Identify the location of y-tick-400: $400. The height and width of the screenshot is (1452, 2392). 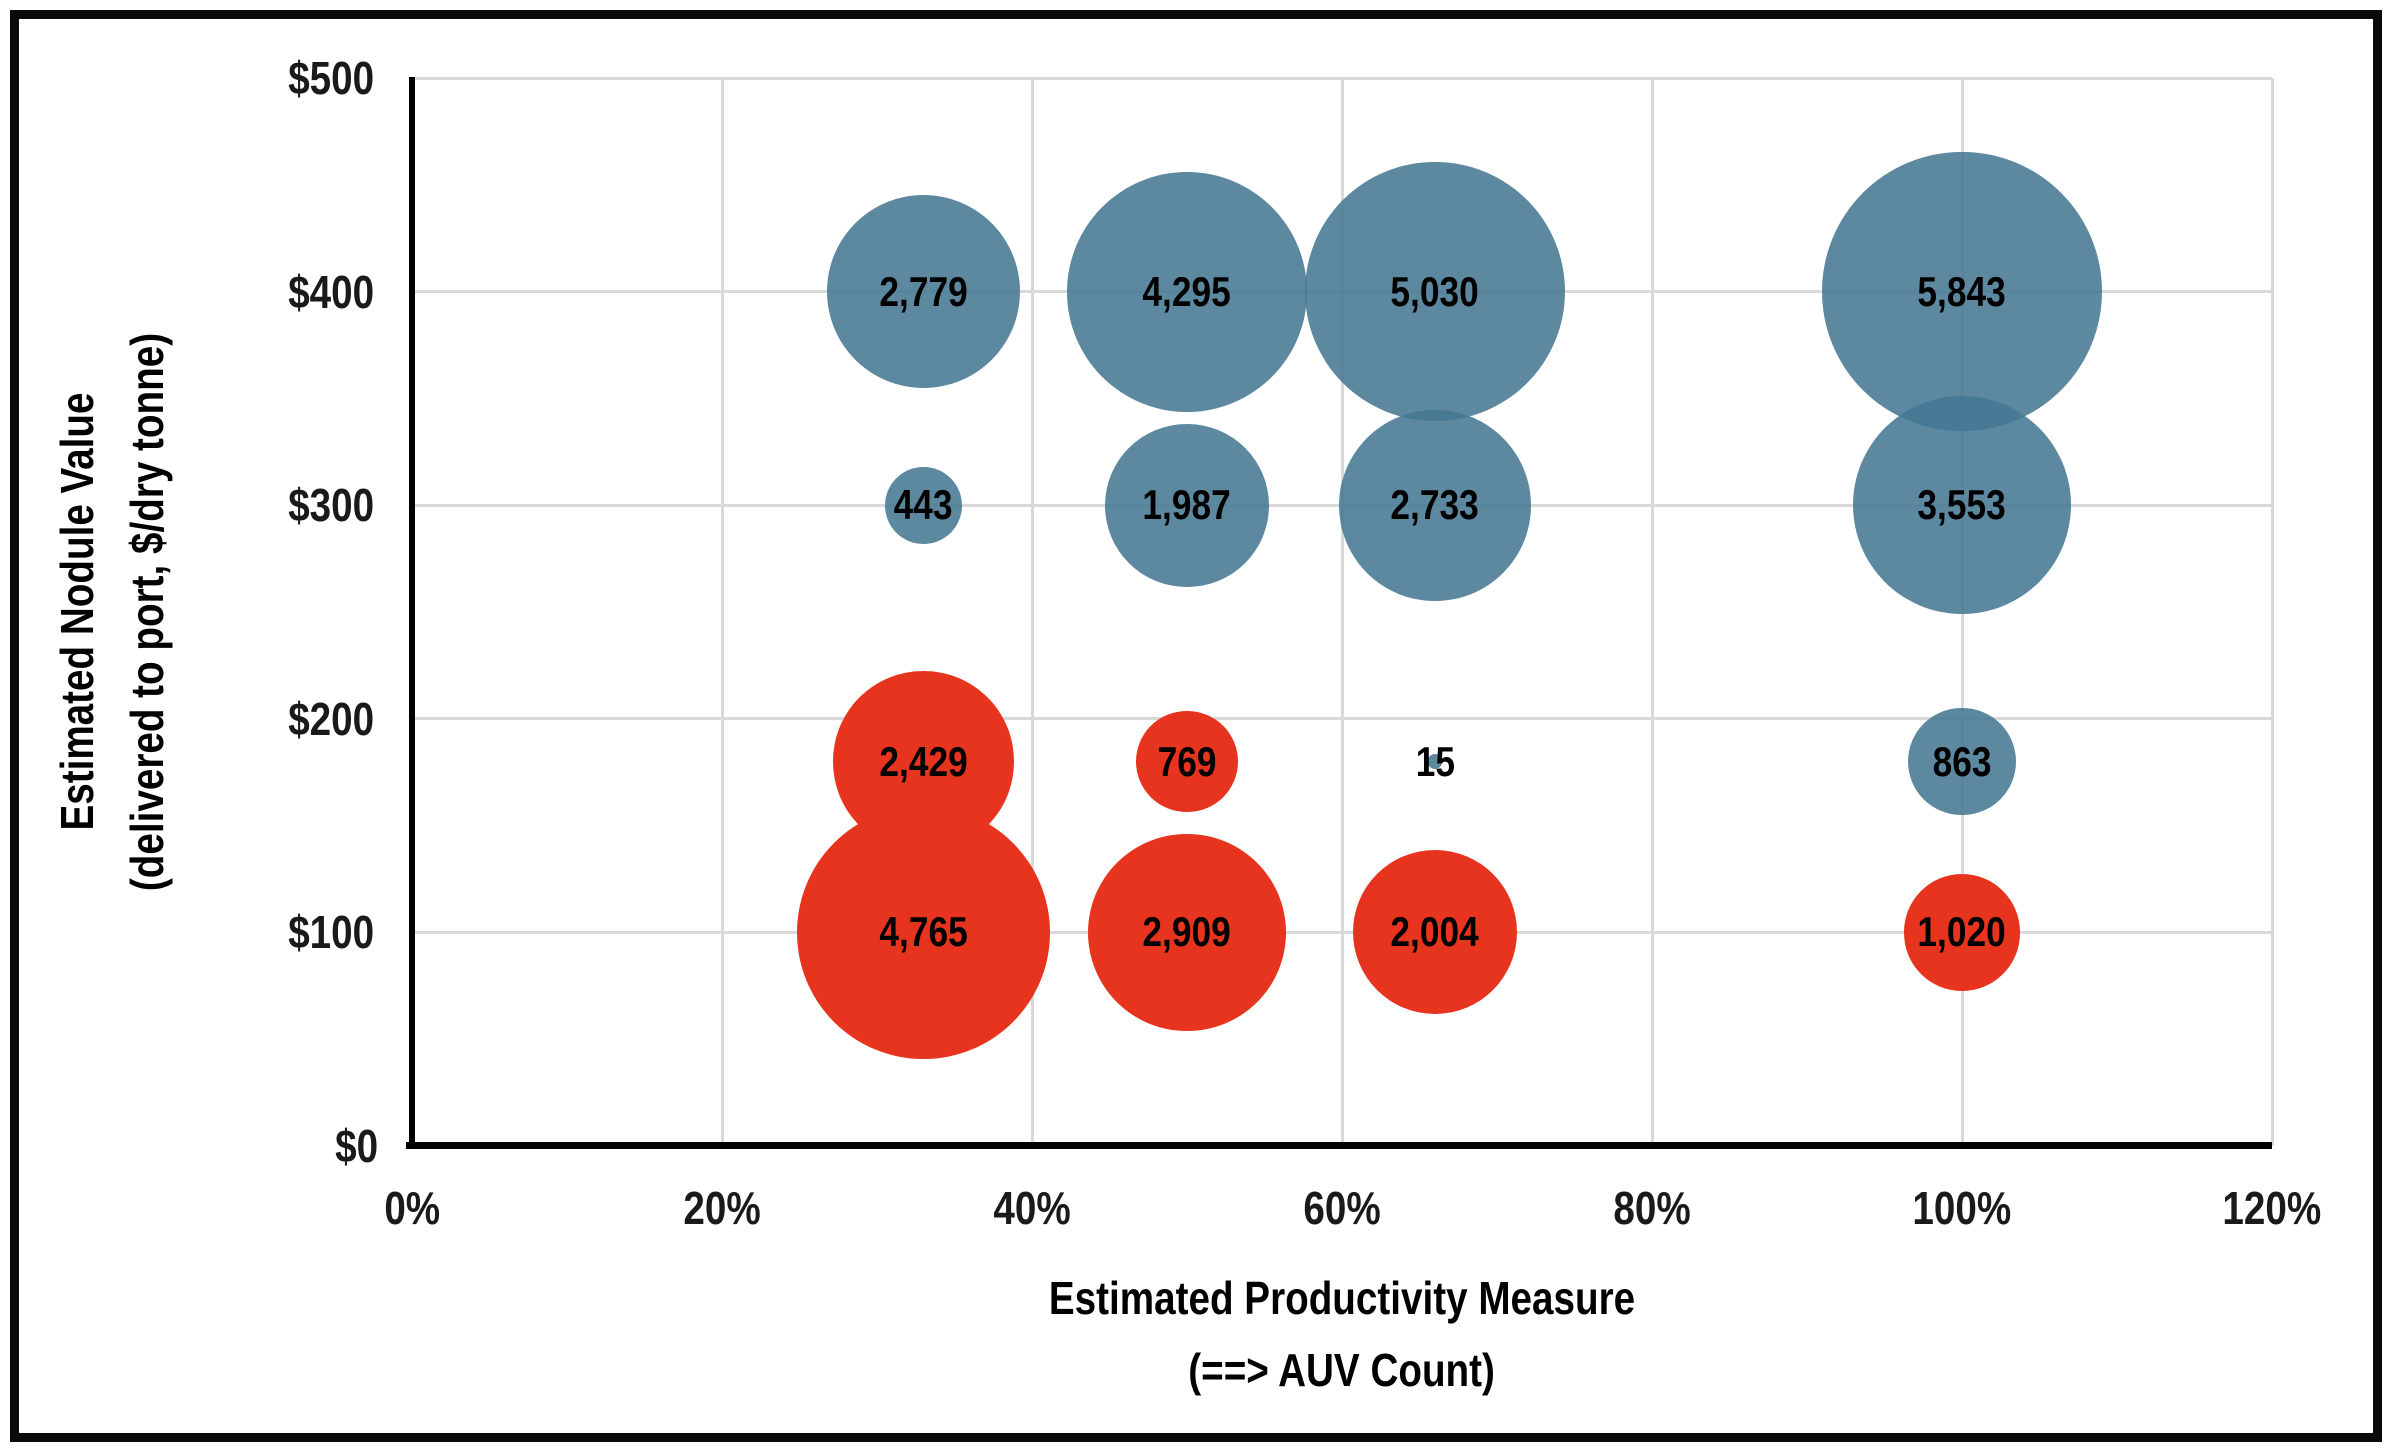
(330, 291).